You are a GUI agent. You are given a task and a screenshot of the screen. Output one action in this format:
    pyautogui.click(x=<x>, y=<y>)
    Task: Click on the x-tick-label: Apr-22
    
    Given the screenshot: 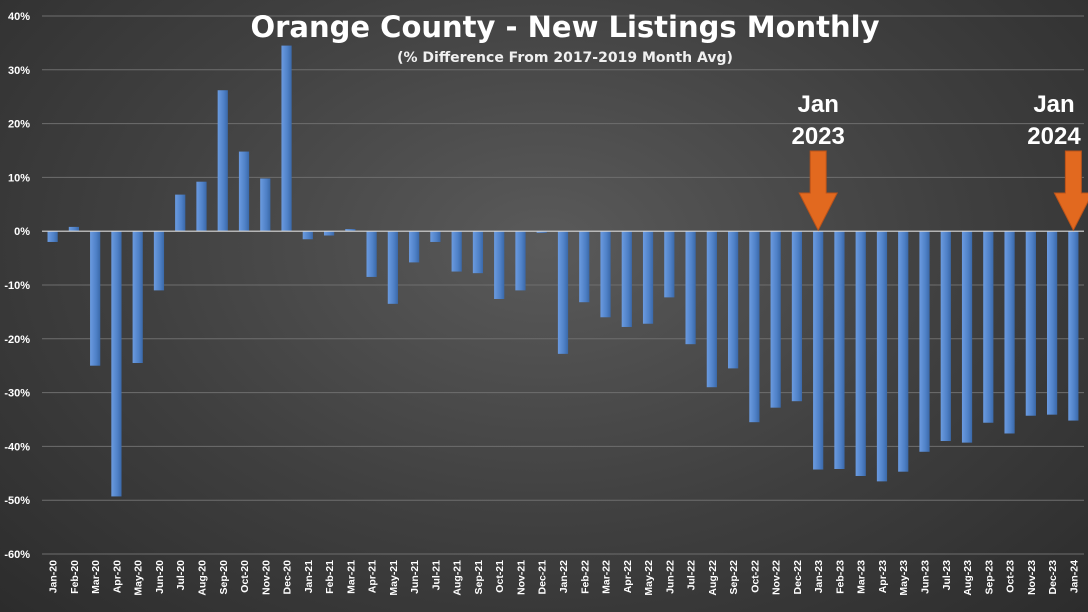 What is the action you would take?
    pyautogui.click(x=628, y=576)
    